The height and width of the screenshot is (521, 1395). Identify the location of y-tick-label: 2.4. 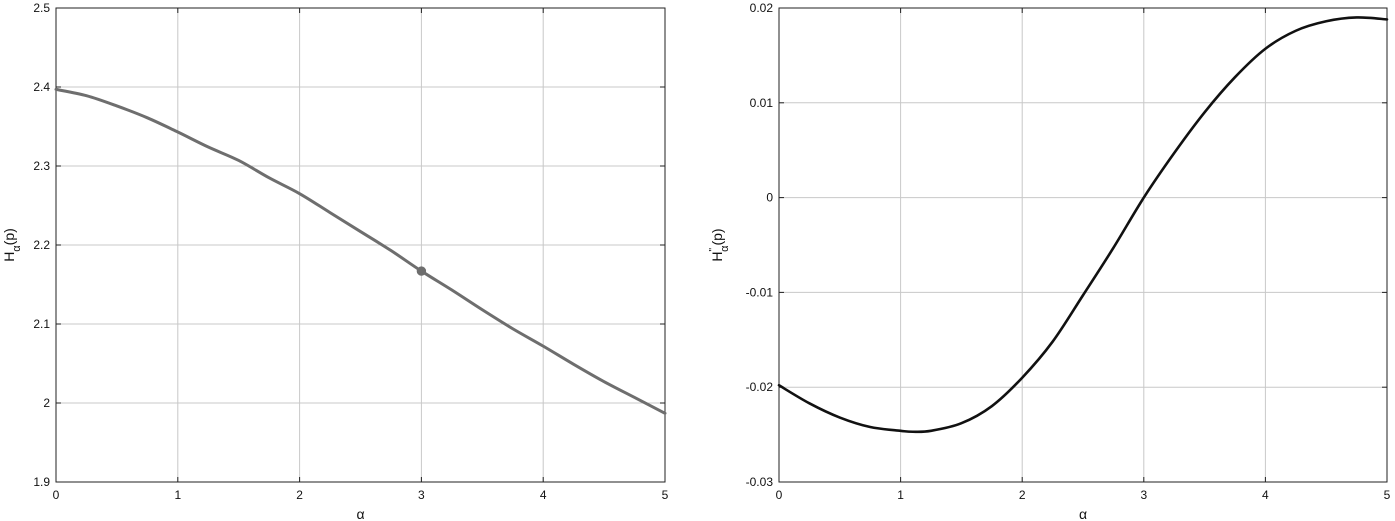
(41, 87).